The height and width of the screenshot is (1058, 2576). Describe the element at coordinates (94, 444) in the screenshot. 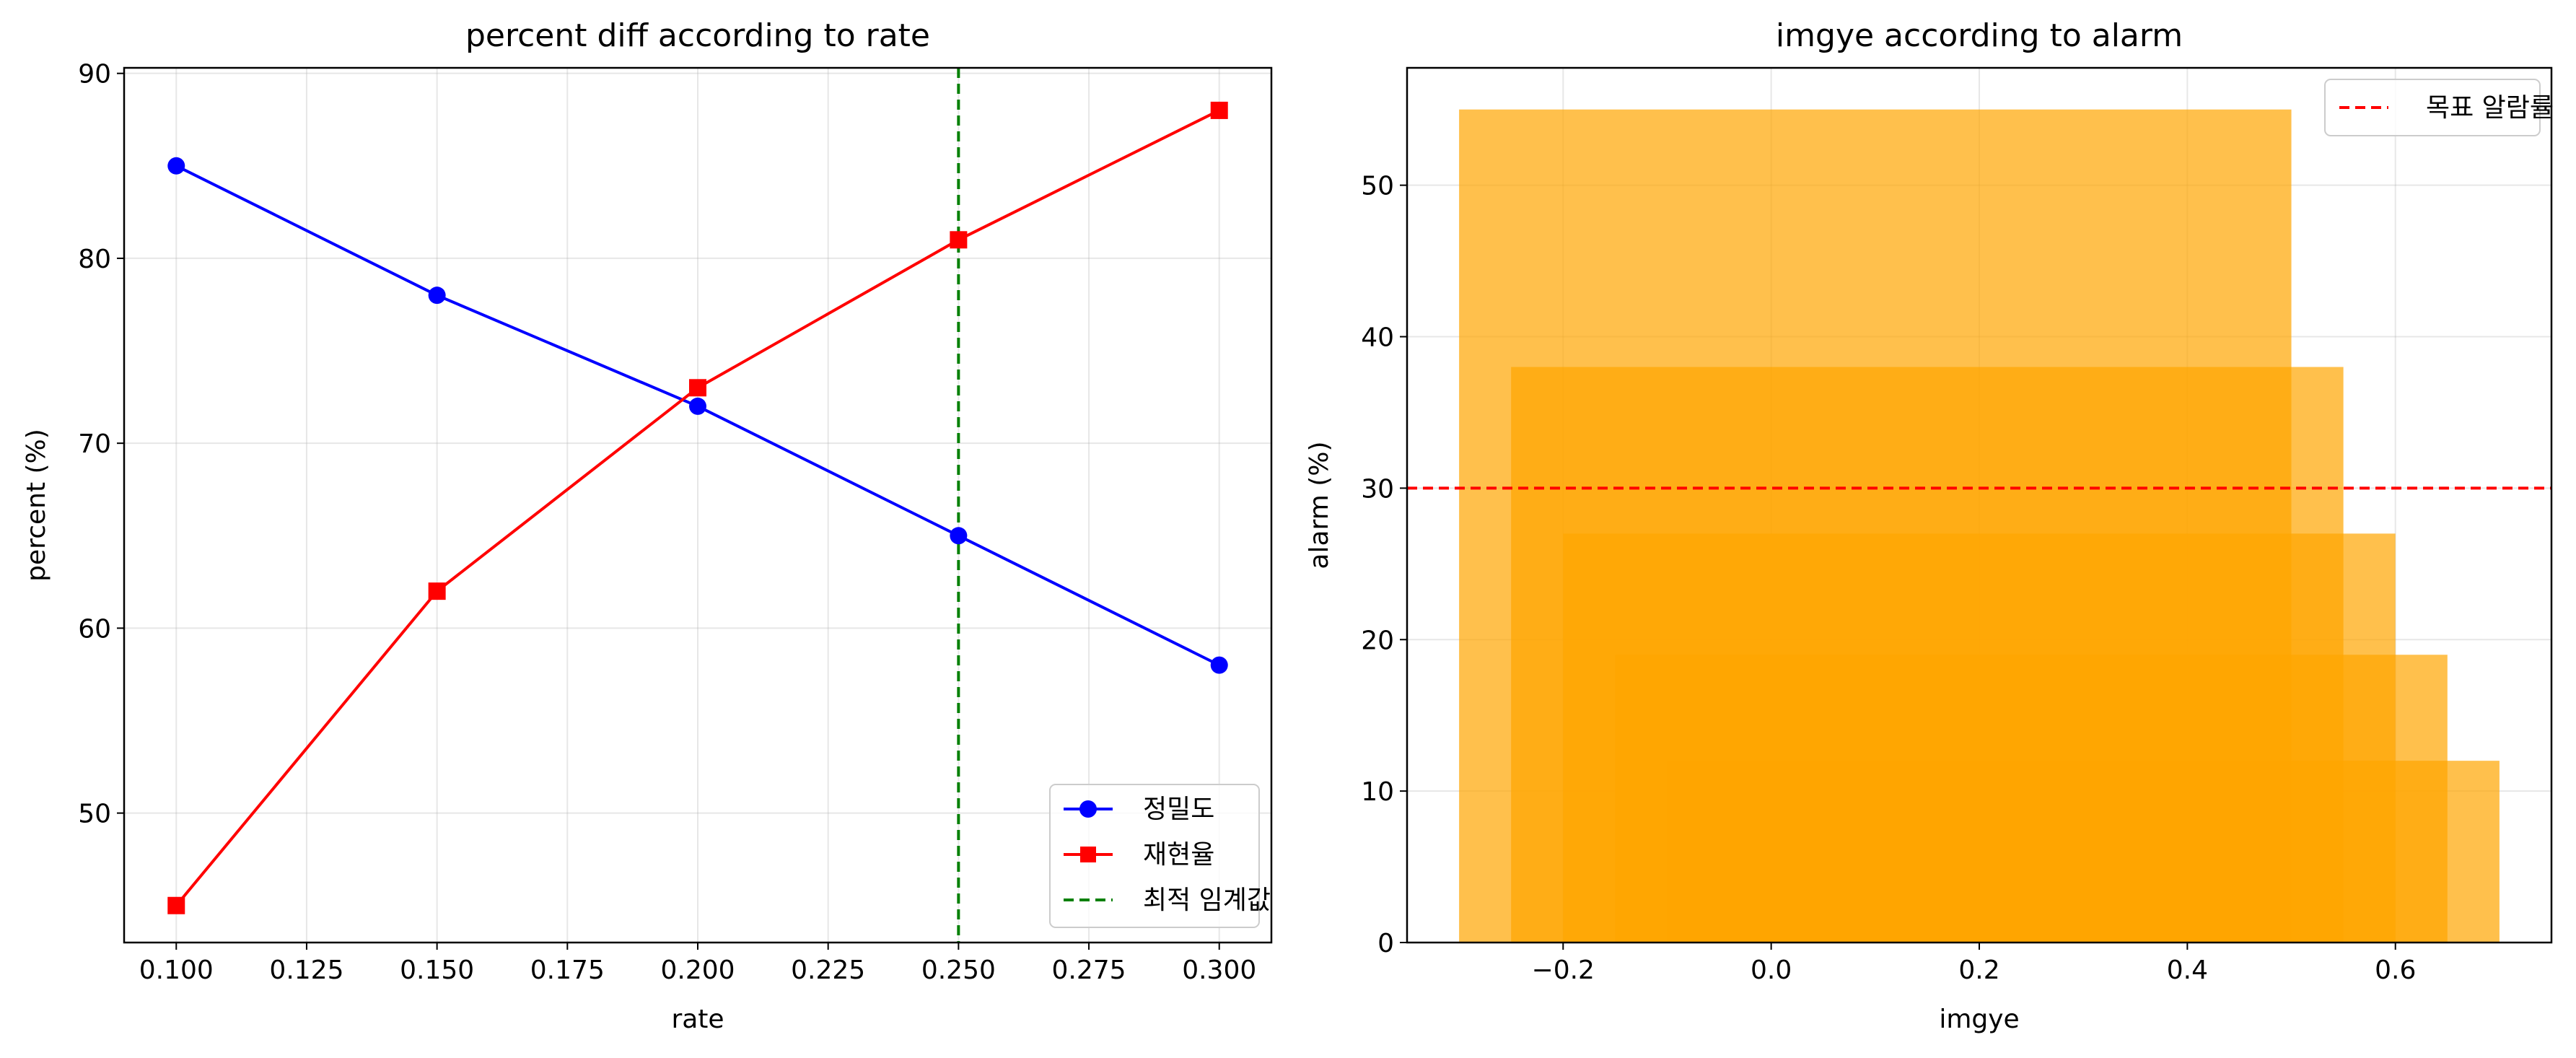

I see `left-y-tick-label: 70` at that location.